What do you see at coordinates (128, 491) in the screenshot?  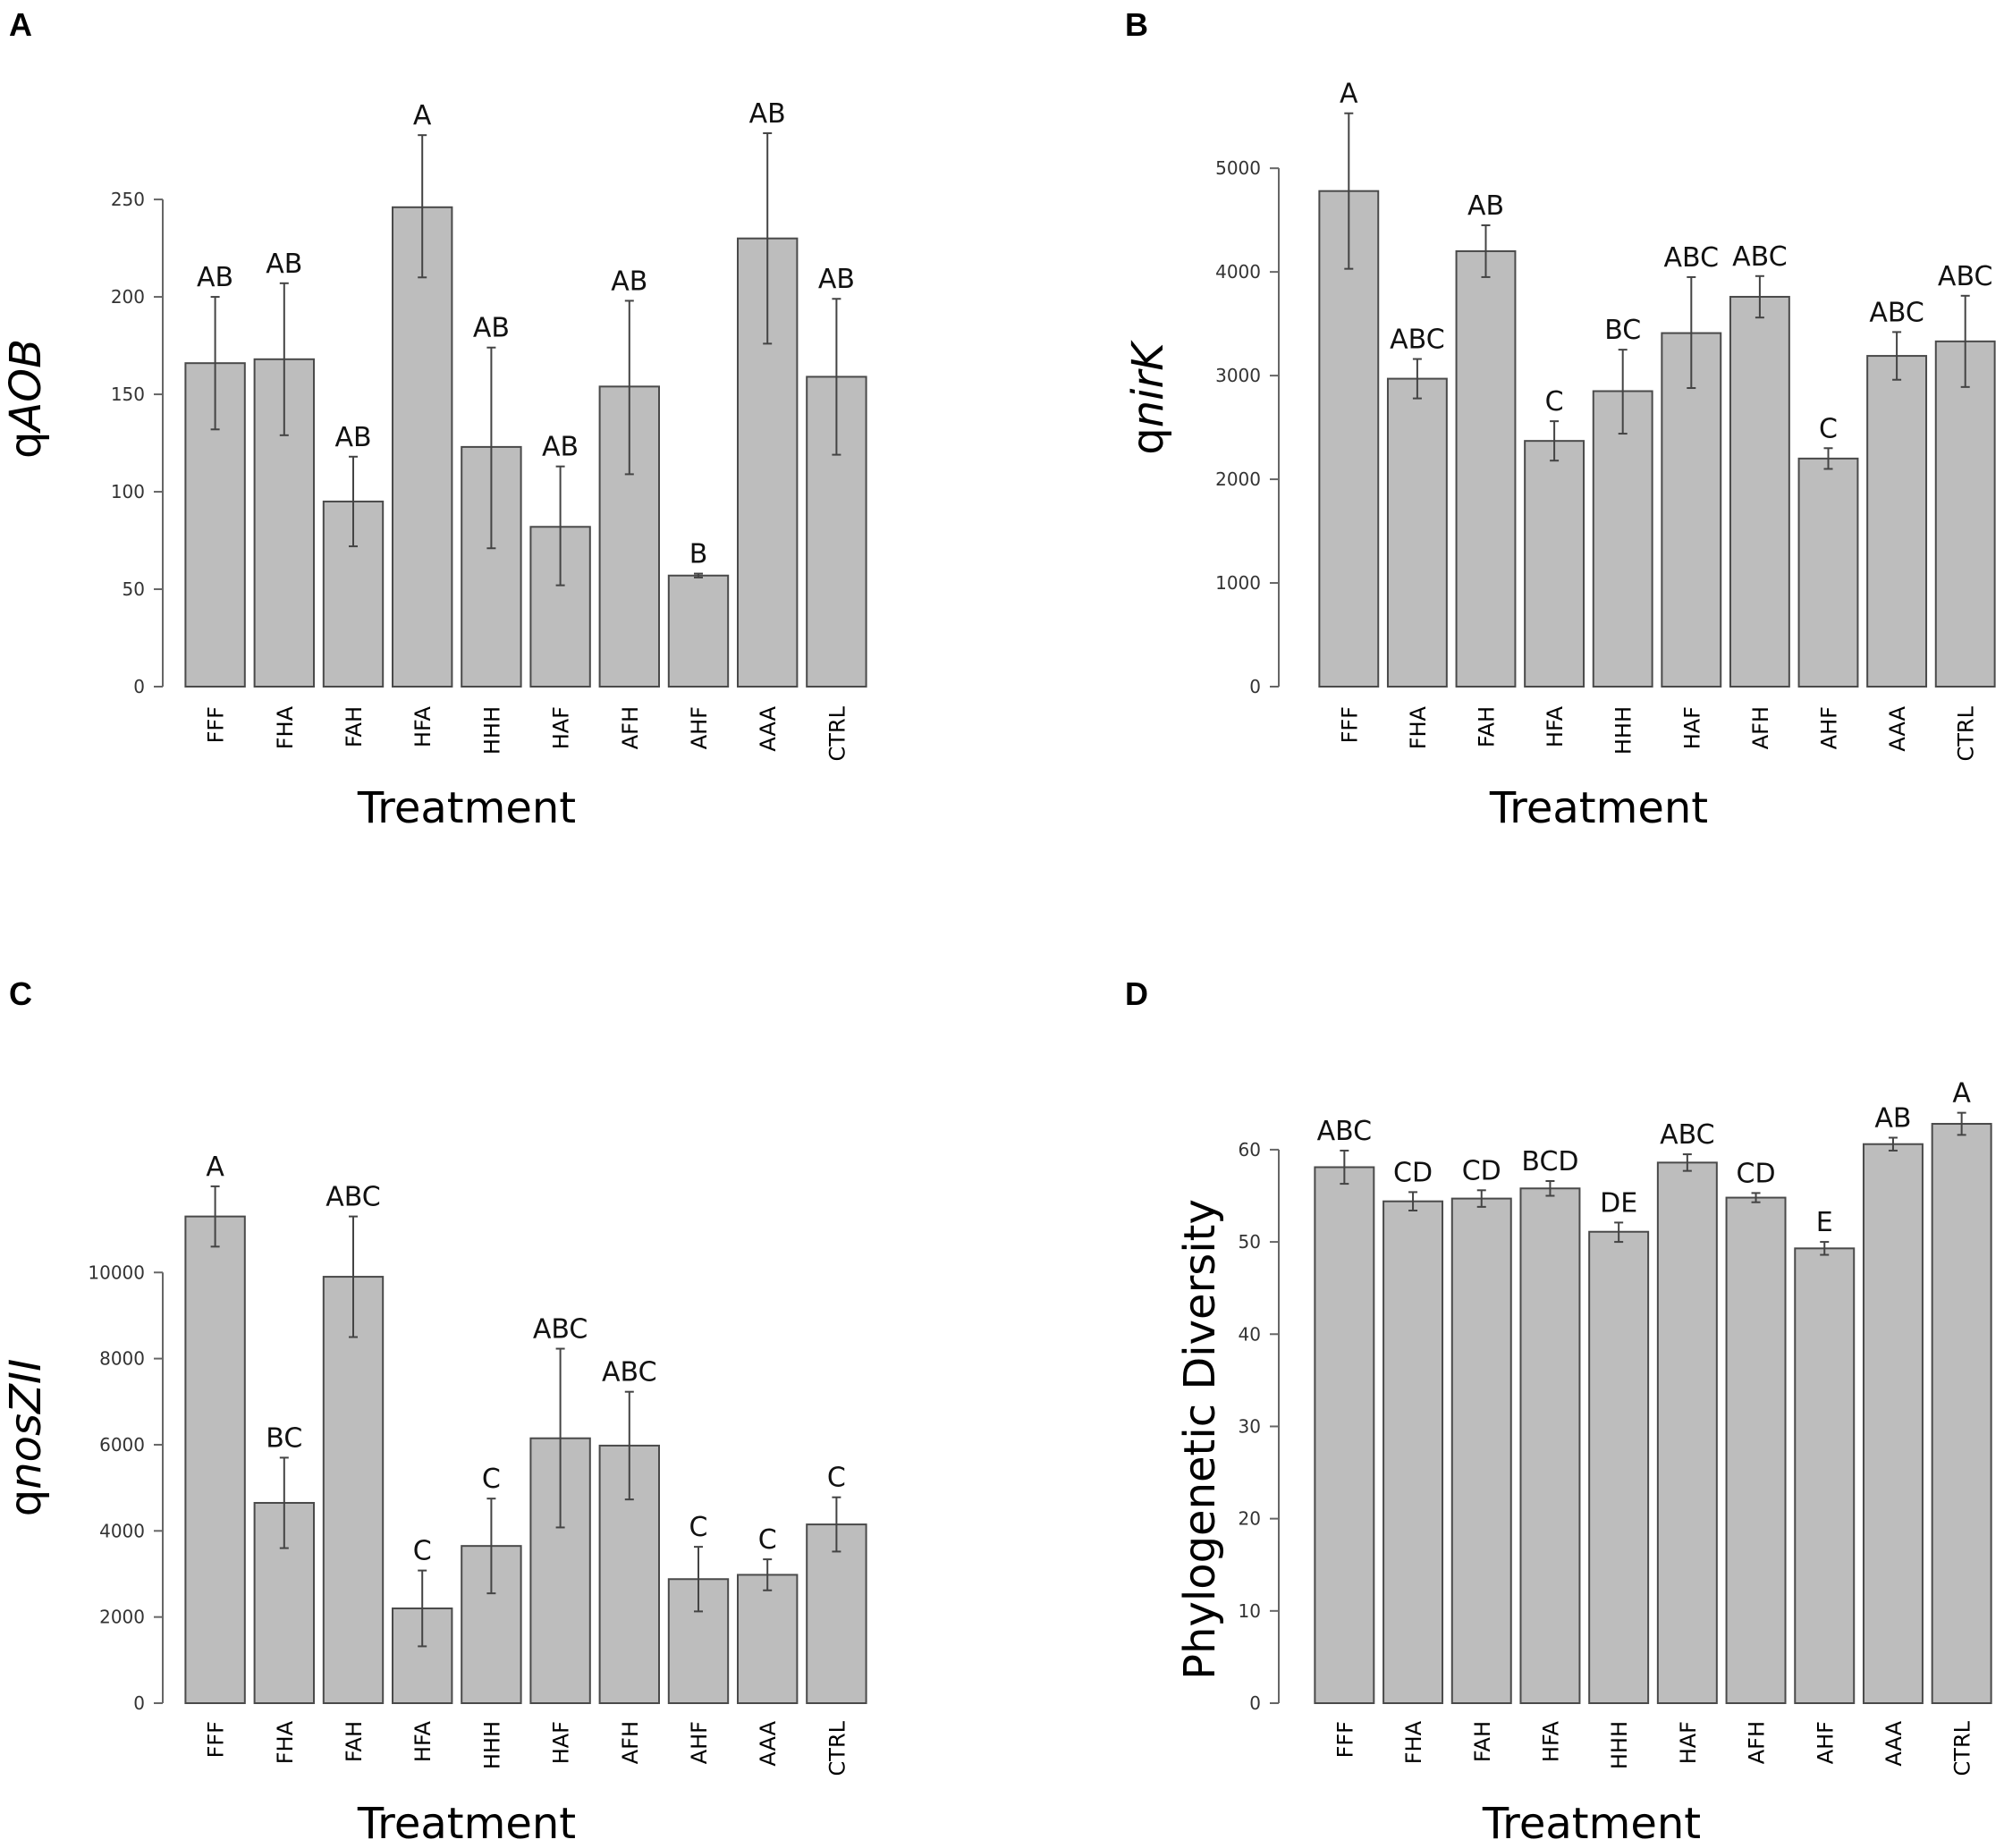 I see `y-tick-label: 100` at bounding box center [128, 491].